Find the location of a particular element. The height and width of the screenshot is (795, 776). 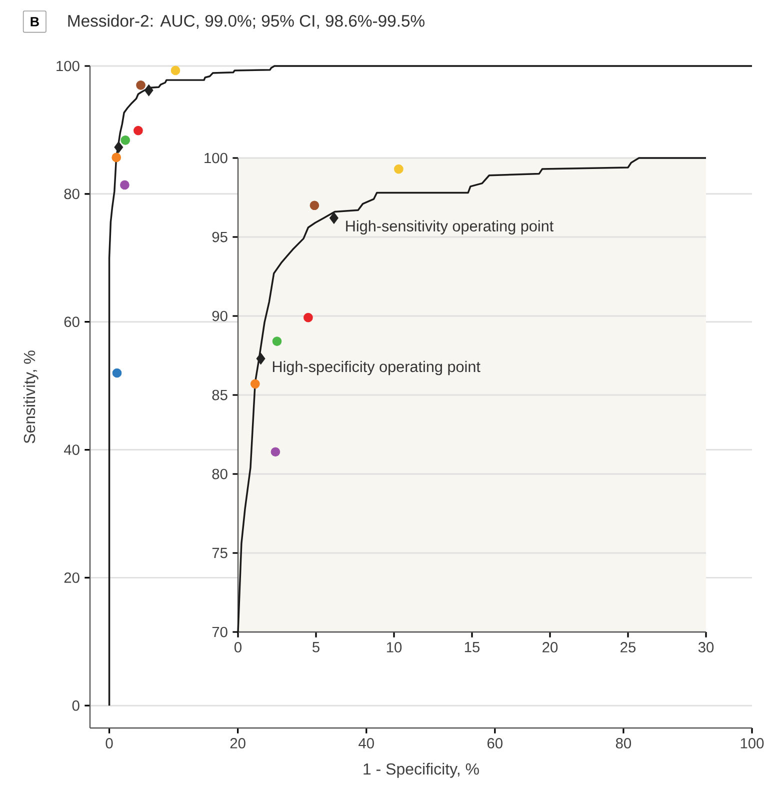

x-tick-label: 100 is located at coordinates (752, 743).